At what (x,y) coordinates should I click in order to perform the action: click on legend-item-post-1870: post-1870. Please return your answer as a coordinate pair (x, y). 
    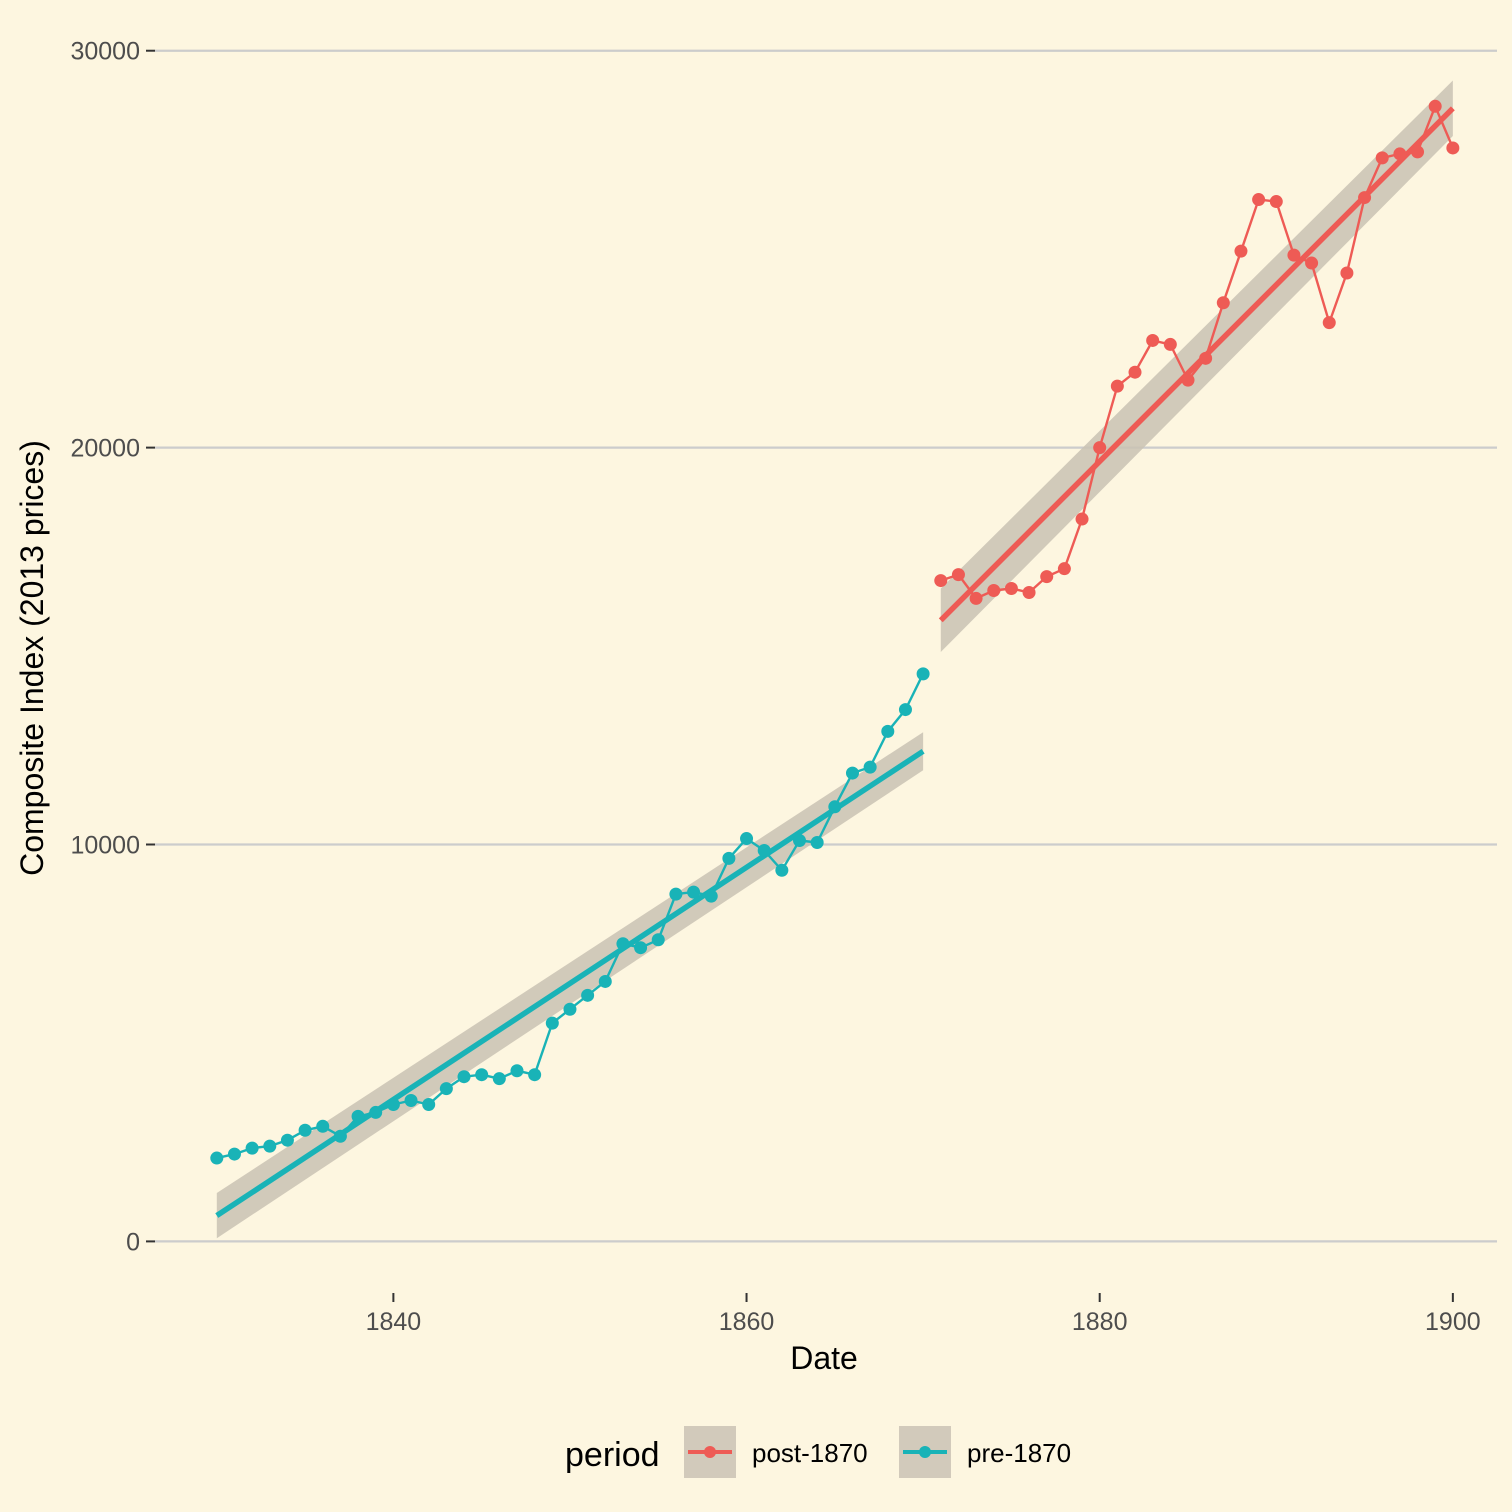
    Looking at the image, I should click on (776, 1452).